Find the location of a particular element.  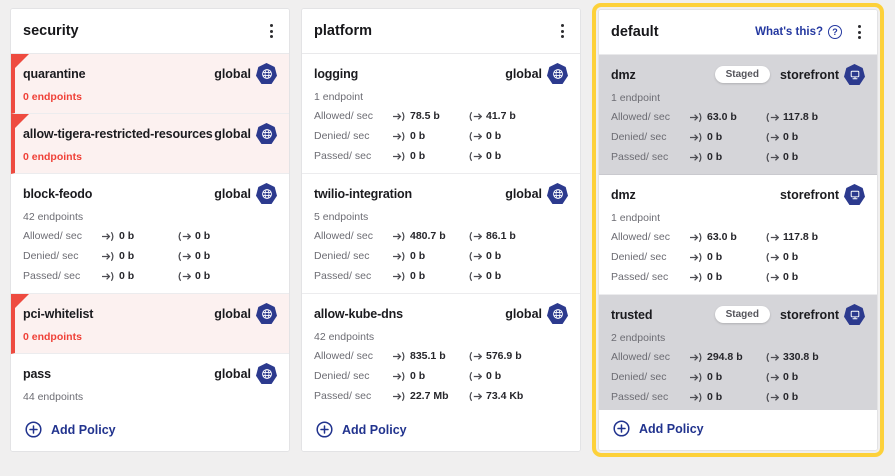

stat-rows: Allowed/ sec 835.1 b 576.9 b Denied/ sec is located at coordinates (441, 376).